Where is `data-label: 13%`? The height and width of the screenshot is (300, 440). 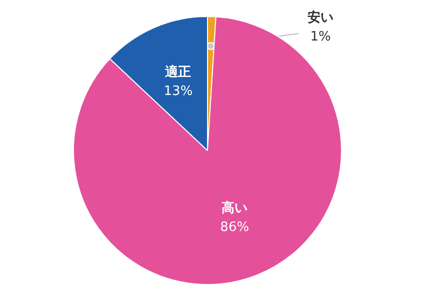 data-label: 13% is located at coordinates (178, 91).